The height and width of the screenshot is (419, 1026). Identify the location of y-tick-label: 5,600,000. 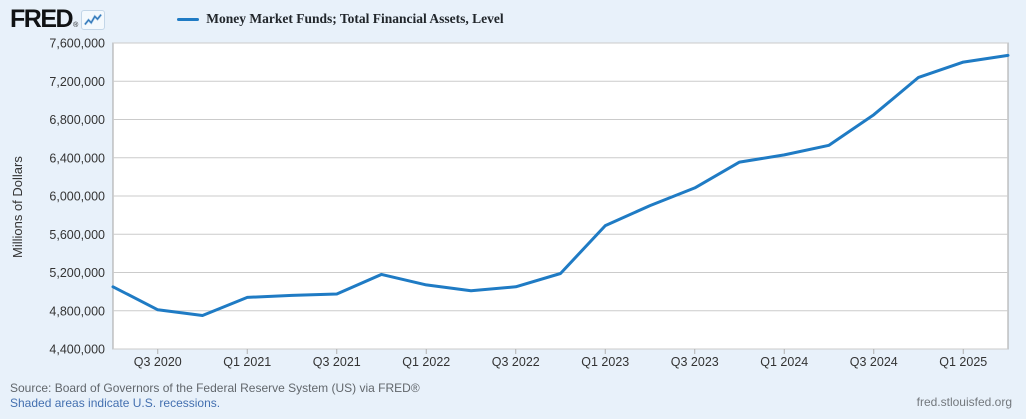
(77, 235).